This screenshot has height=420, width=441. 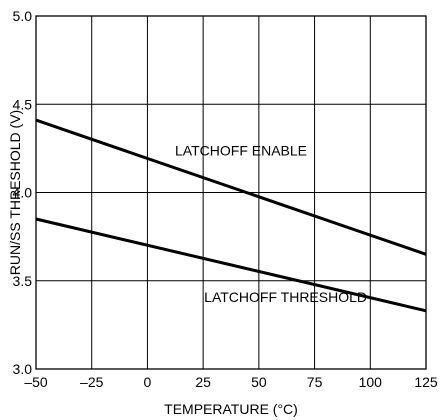 I want to click on y-tick-label: 5.0, so click(x=23, y=16).